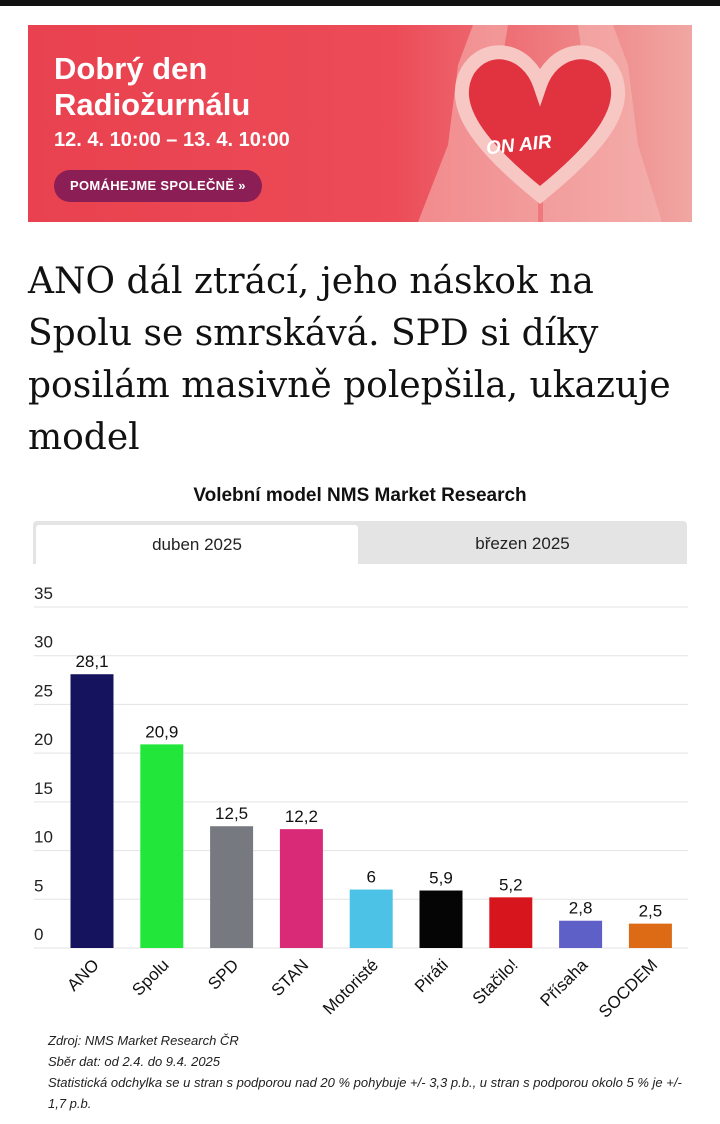 This screenshot has width=720, height=1124. What do you see at coordinates (231, 813) in the screenshot?
I see `value-label: 12,5` at bounding box center [231, 813].